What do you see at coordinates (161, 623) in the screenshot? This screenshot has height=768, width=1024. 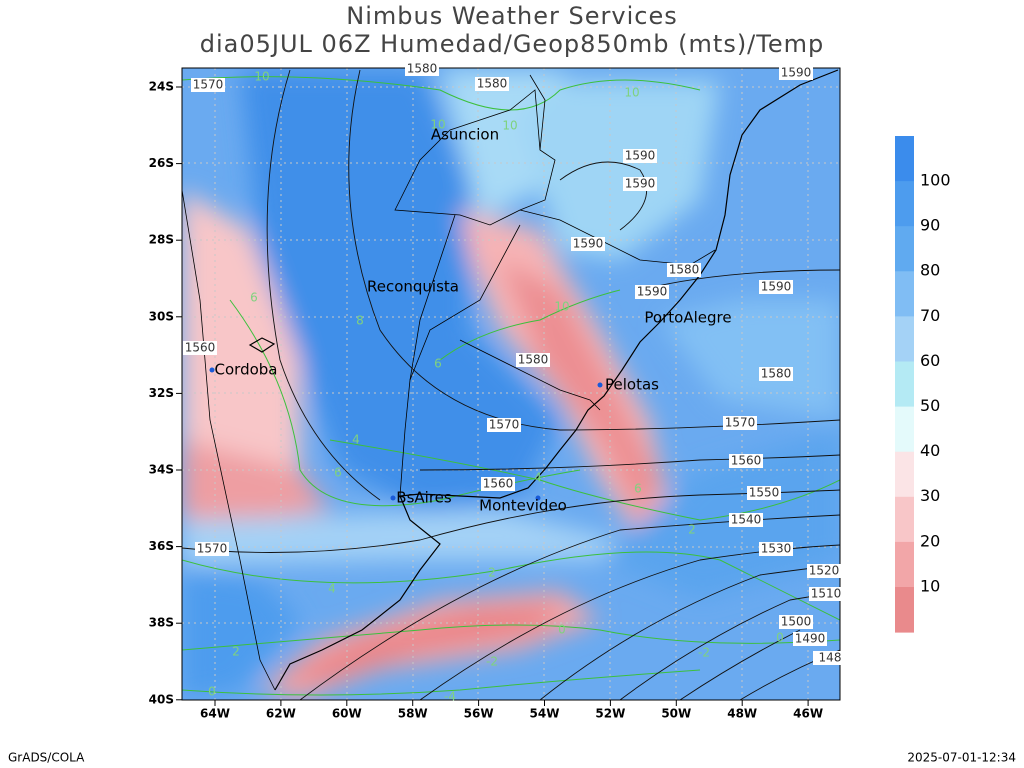 I see `lat-label: 38S` at bounding box center [161, 623].